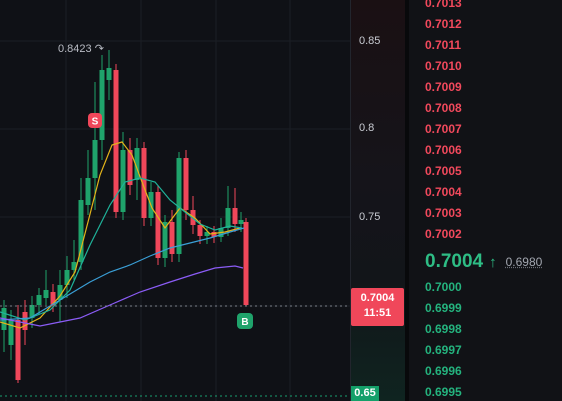 Image resolution: width=562 pixels, height=401 pixels. I want to click on last-price-row: 0.7004 ↑ 0.6980, so click(483, 262).